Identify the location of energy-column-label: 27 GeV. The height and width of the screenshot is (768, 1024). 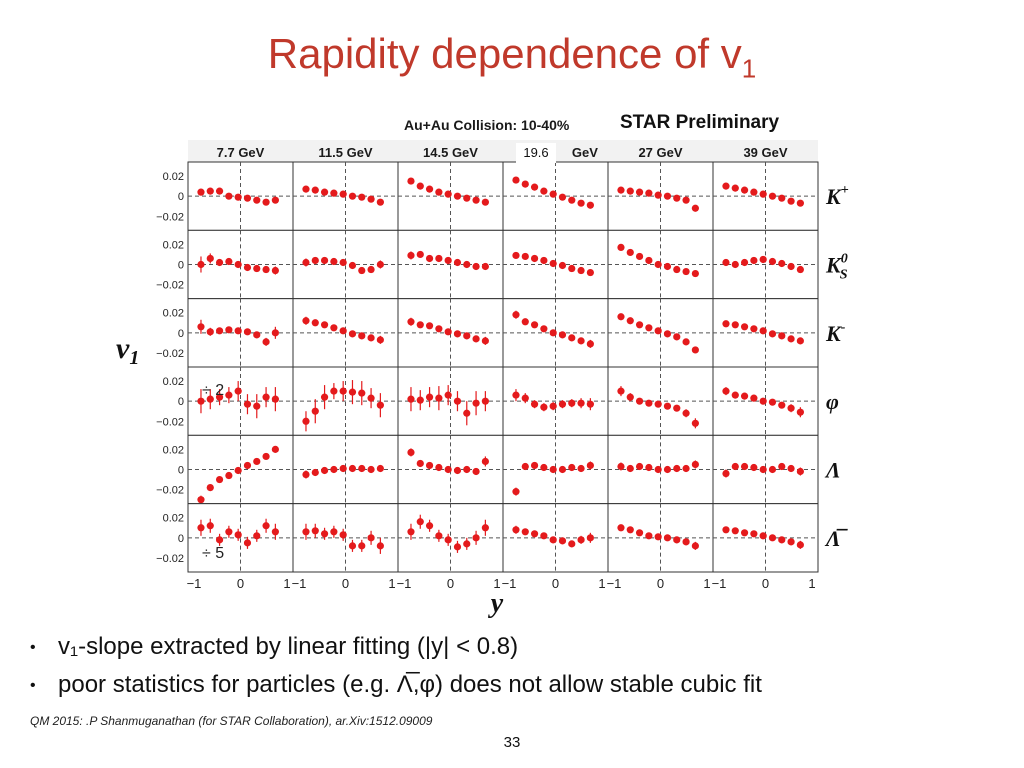
(660, 152).